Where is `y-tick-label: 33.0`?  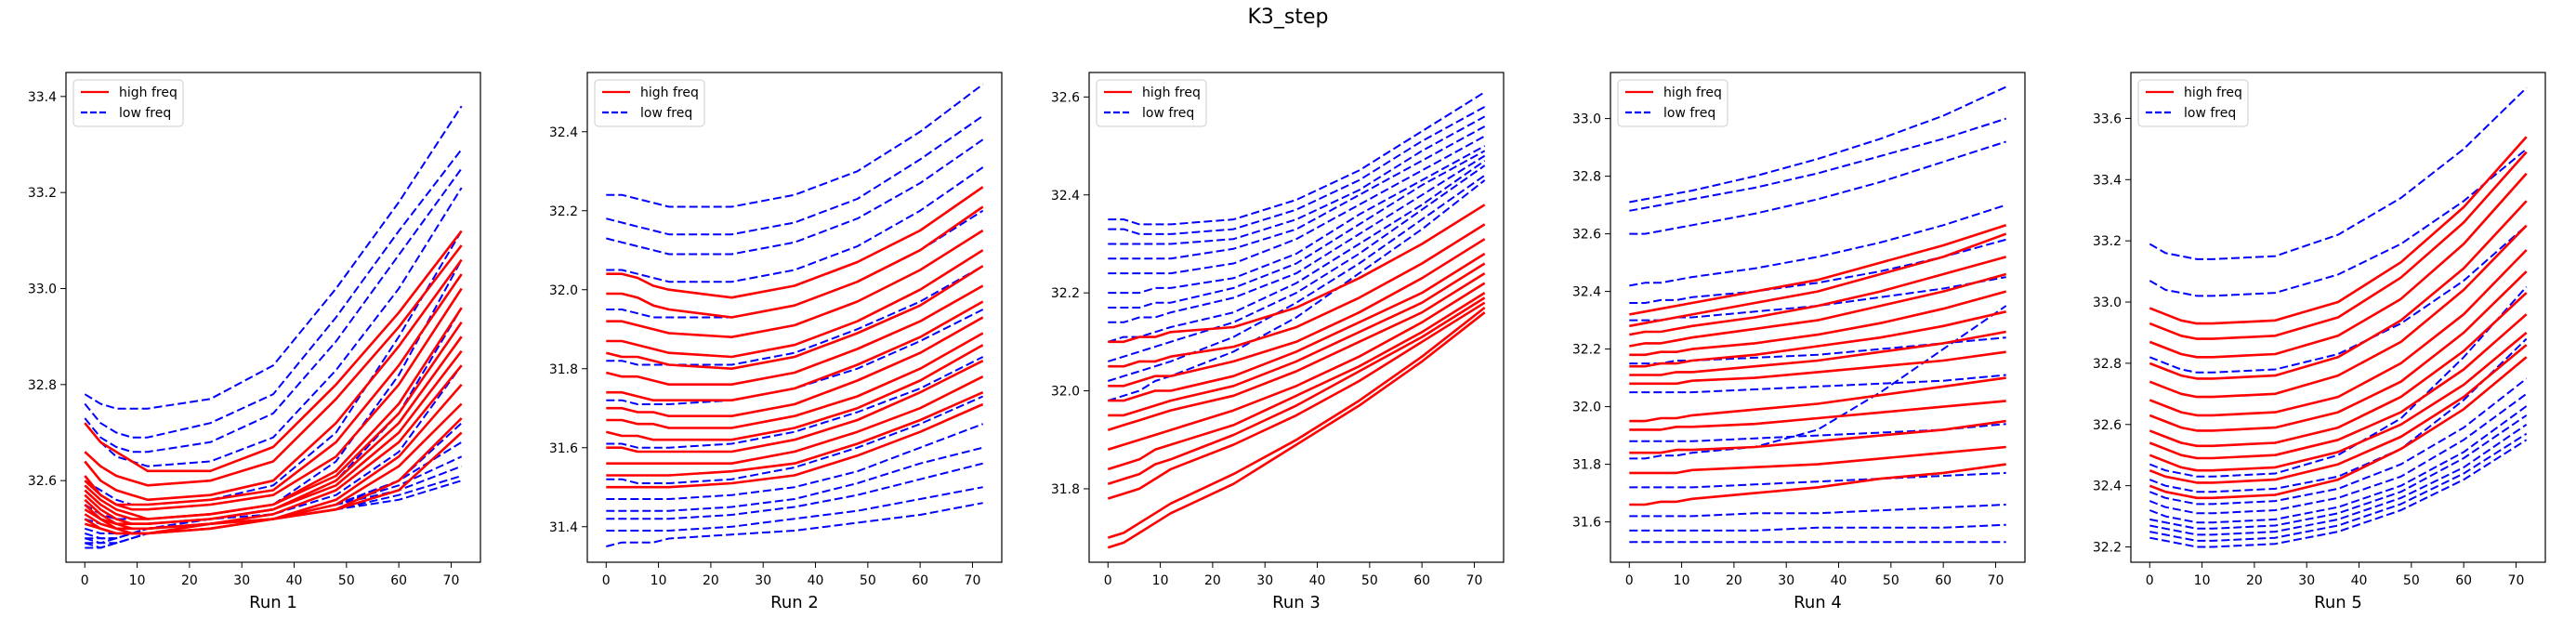
y-tick-label: 33.0 is located at coordinates (1586, 119).